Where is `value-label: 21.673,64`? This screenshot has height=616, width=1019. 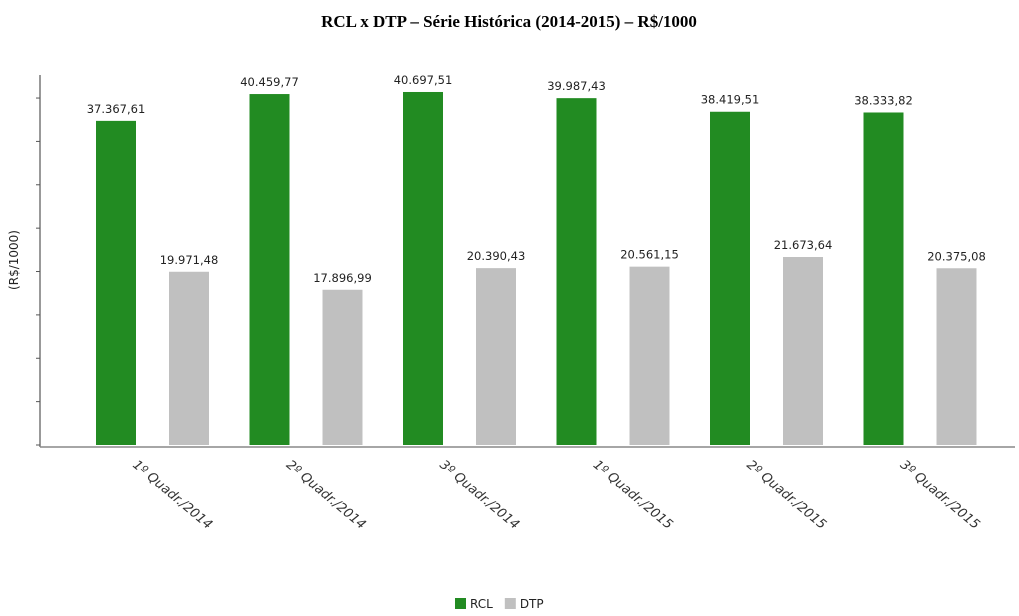 value-label: 21.673,64 is located at coordinates (803, 245).